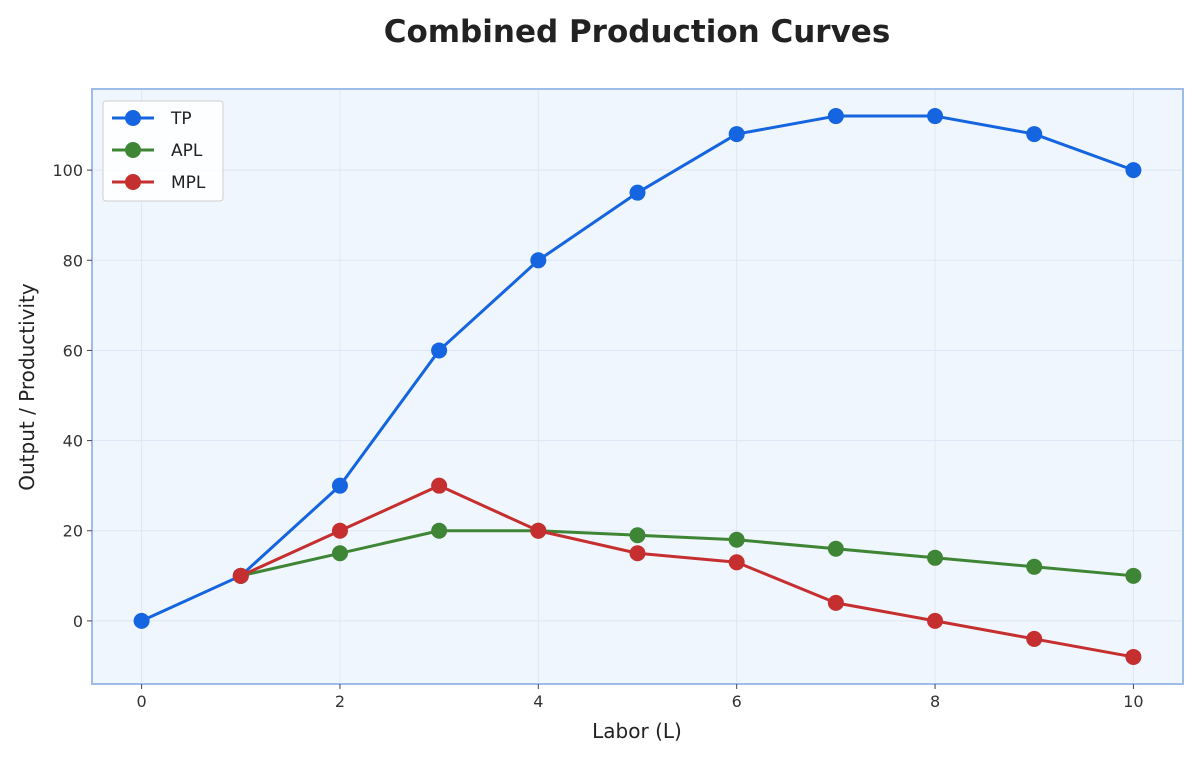  Describe the element at coordinates (1133, 701) in the screenshot. I see `x-tick-label: 10` at that location.